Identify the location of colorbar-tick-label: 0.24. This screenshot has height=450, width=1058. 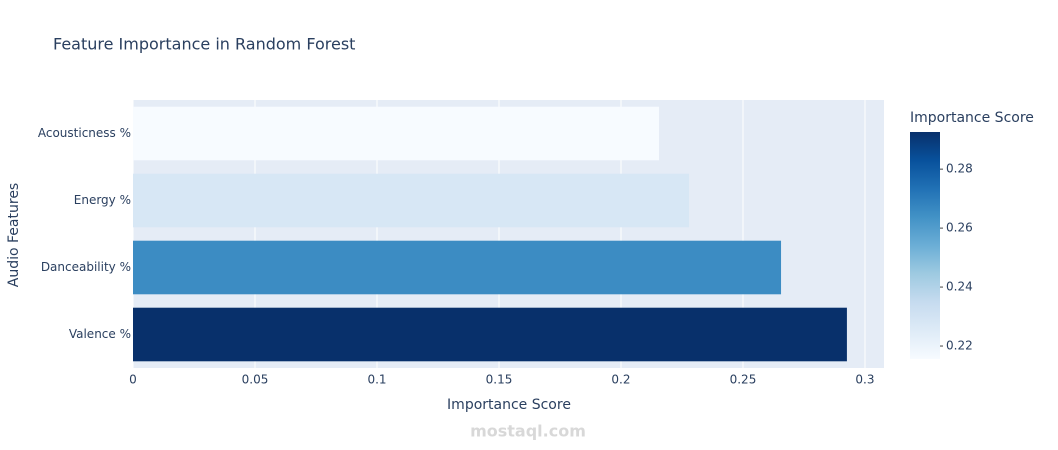
(959, 287).